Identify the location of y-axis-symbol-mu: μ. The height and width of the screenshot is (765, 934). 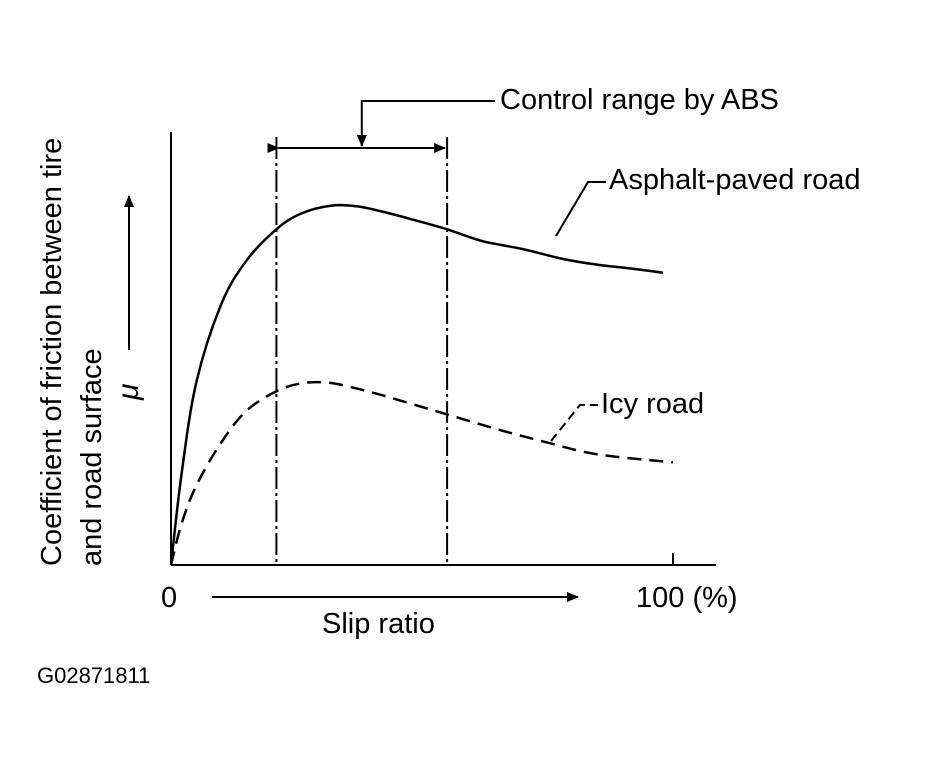
(128, 392).